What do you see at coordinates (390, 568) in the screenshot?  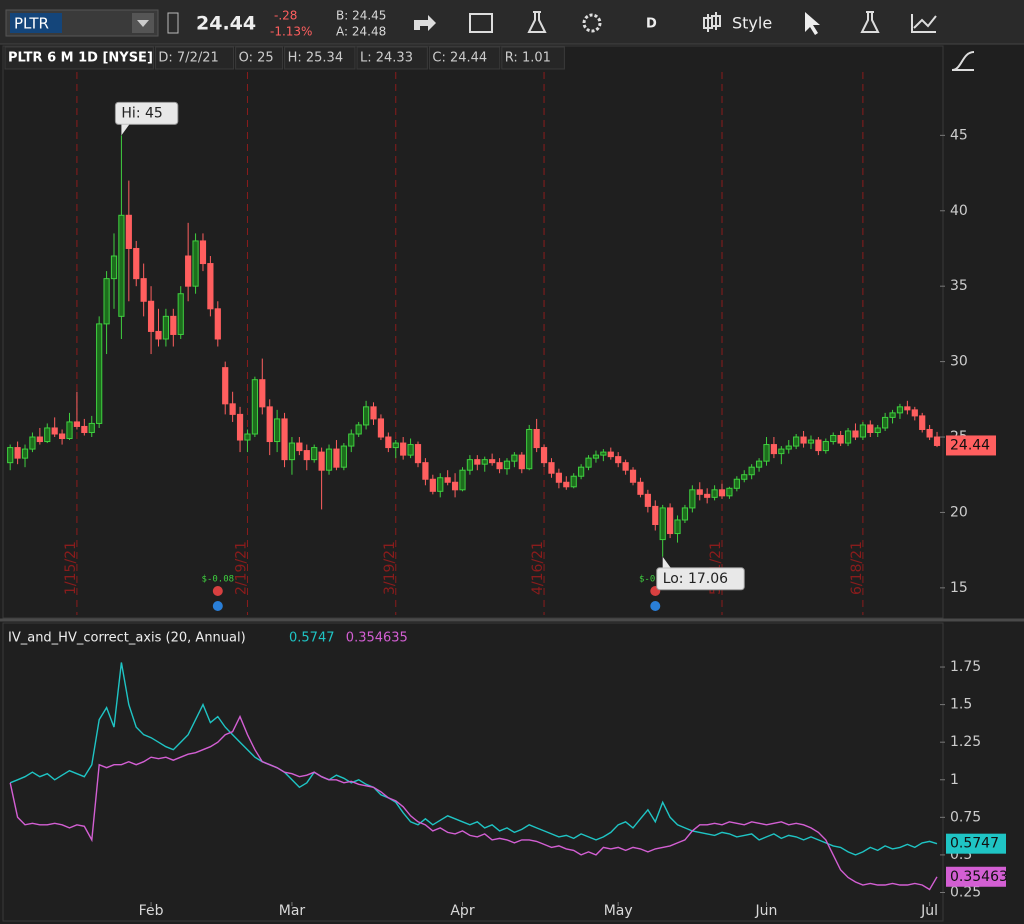 I see `date-marker-label: 3/19/21` at bounding box center [390, 568].